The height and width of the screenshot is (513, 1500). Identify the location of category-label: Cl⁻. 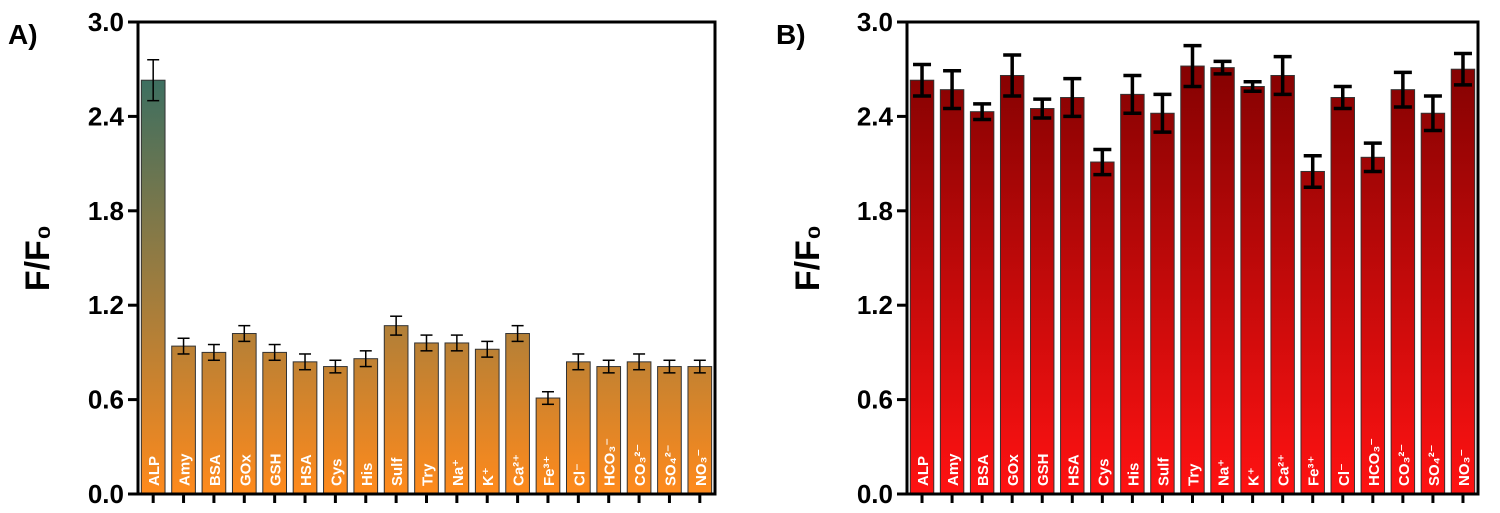
(579, 474).